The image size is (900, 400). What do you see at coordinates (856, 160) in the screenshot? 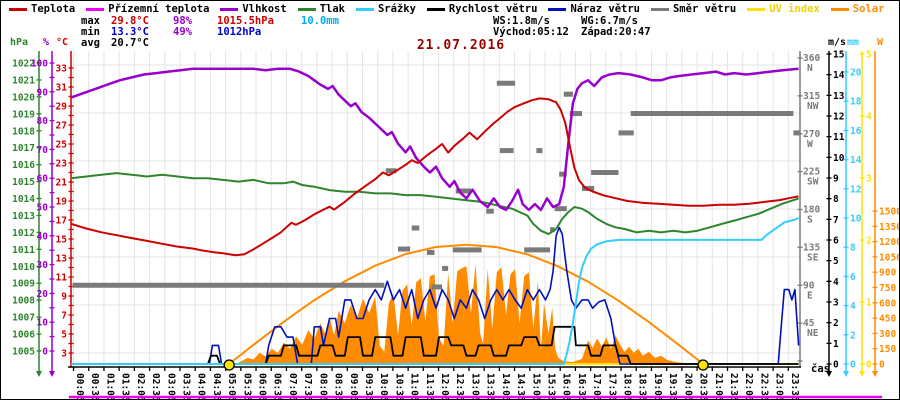
I see `svg-text: 14` at bounding box center [856, 160].